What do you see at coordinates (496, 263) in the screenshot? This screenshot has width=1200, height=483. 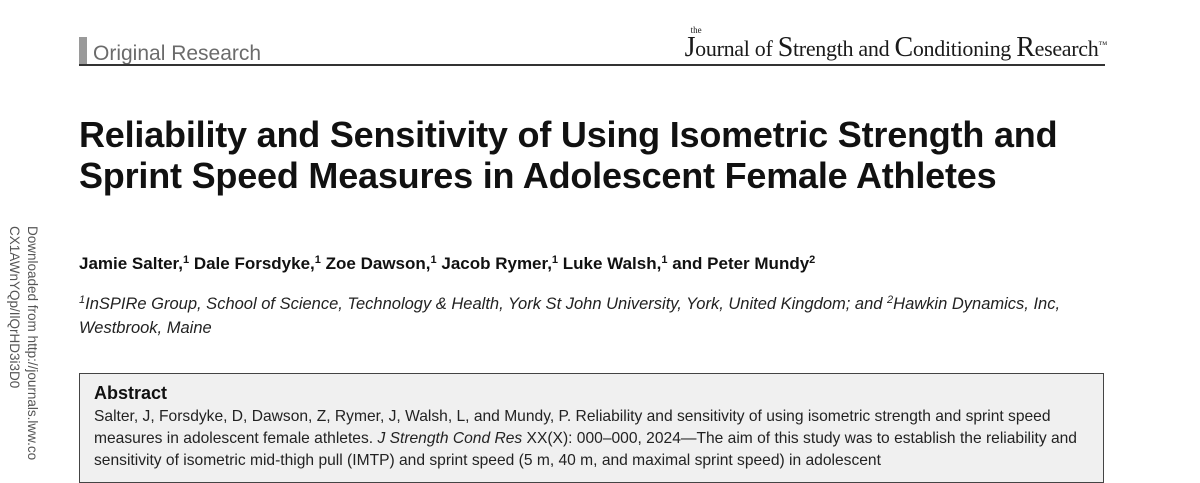 I see `author-name: Jacob Rymer,` at bounding box center [496, 263].